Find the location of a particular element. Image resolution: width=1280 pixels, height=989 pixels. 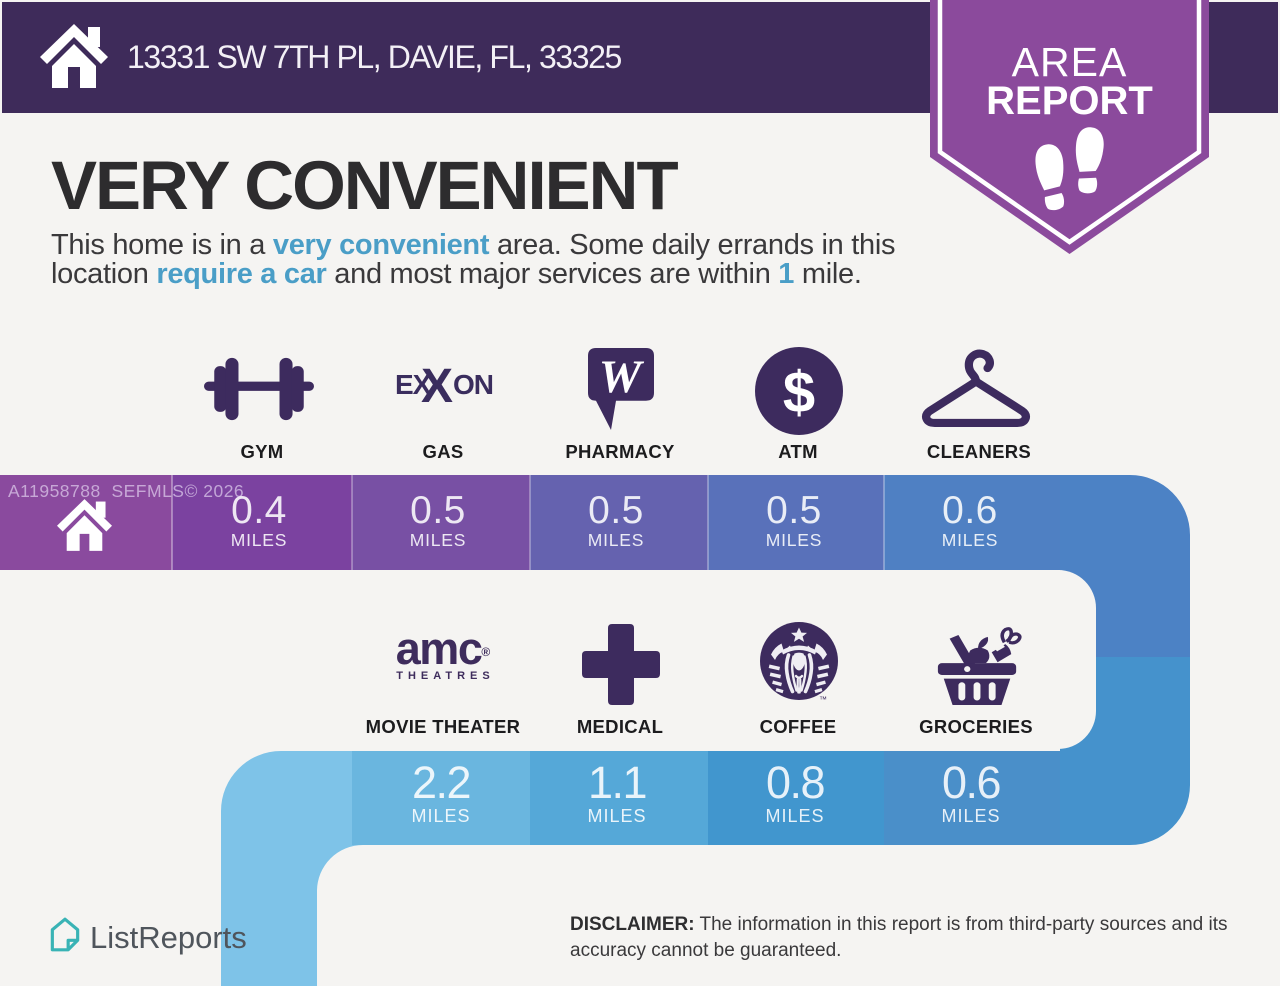

svg-text: ™ is located at coordinates (823, 699).